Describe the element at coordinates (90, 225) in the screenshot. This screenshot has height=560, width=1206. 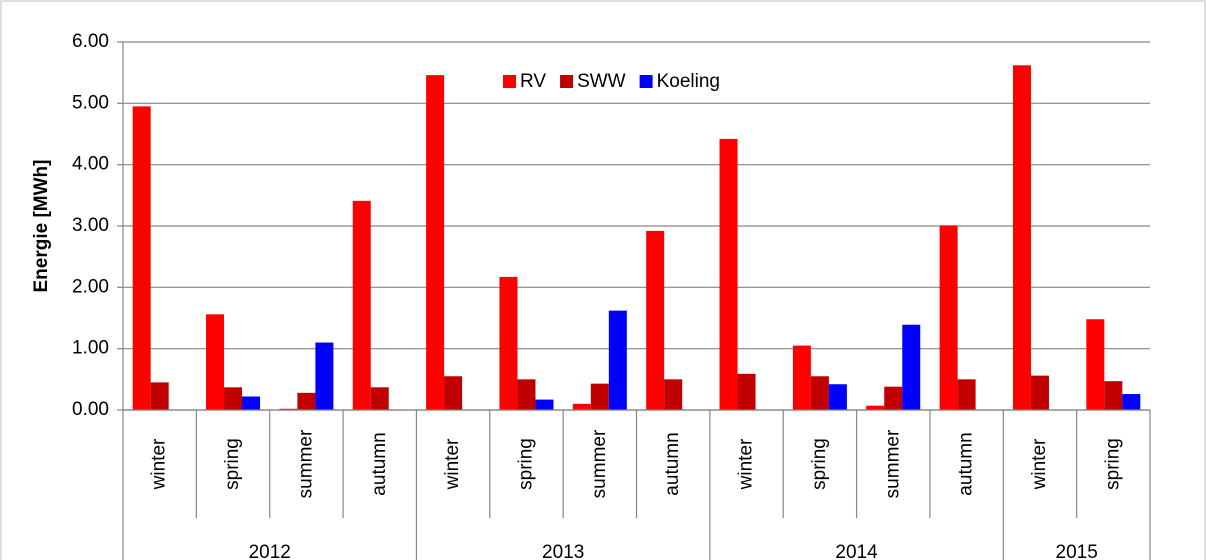
I see `y-tick-label: 3.00` at that location.